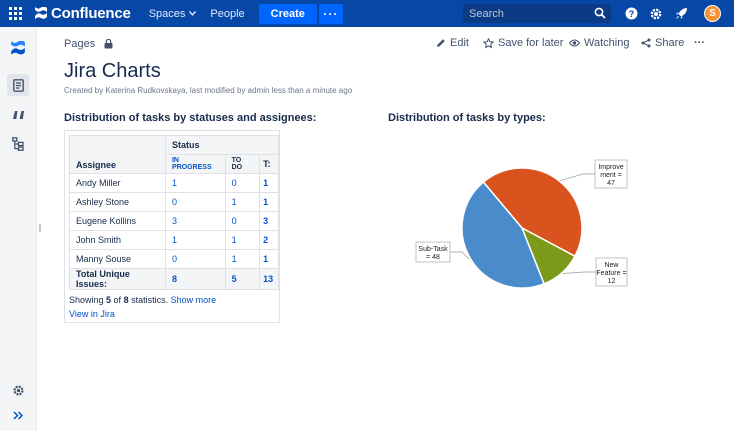  Describe the element at coordinates (195, 164) in the screenshot. I see `header-in-progress: IN PROGRESS` at that location.